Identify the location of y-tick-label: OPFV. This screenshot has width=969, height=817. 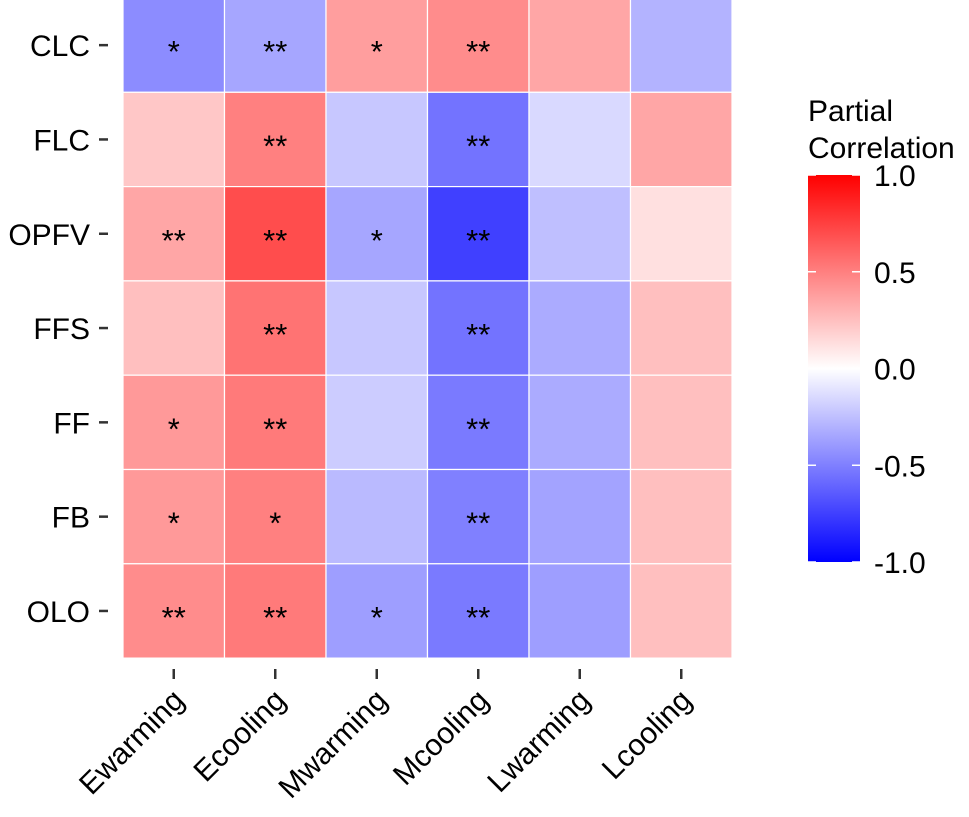
(49, 235).